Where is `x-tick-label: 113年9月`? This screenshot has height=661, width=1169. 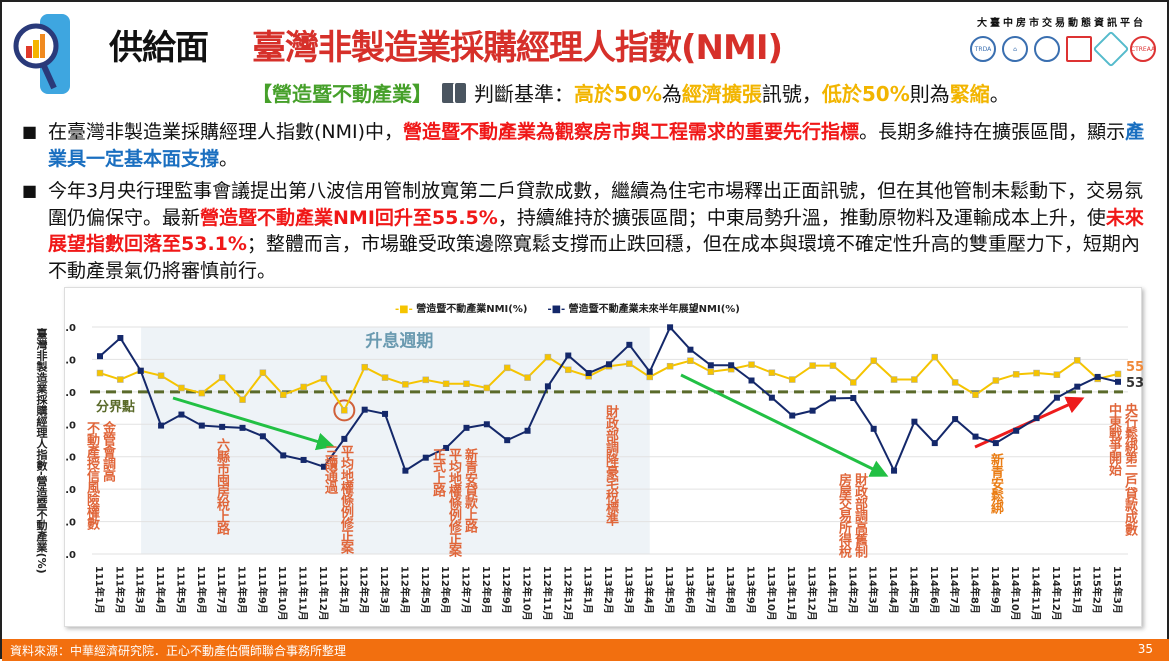 x-tick-label: 113年9月 is located at coordinates (751, 590).